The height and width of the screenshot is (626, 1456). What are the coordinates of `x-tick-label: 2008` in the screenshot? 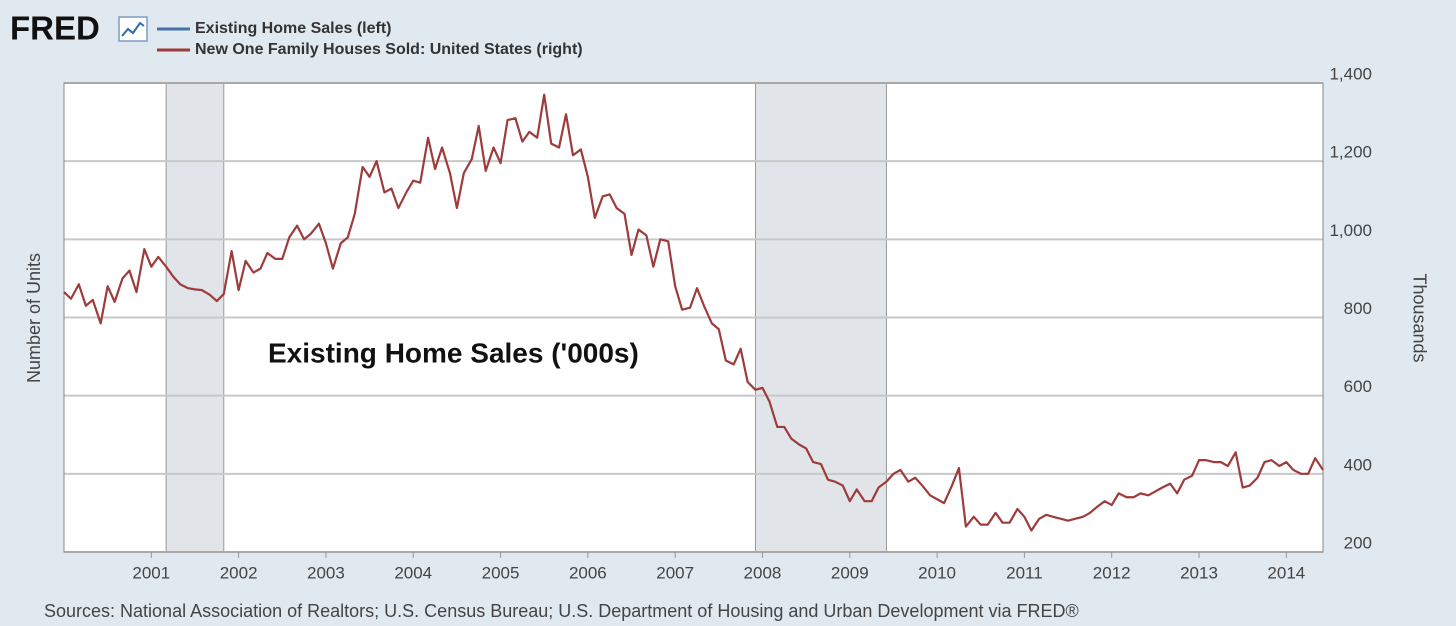 It's located at (763, 572).